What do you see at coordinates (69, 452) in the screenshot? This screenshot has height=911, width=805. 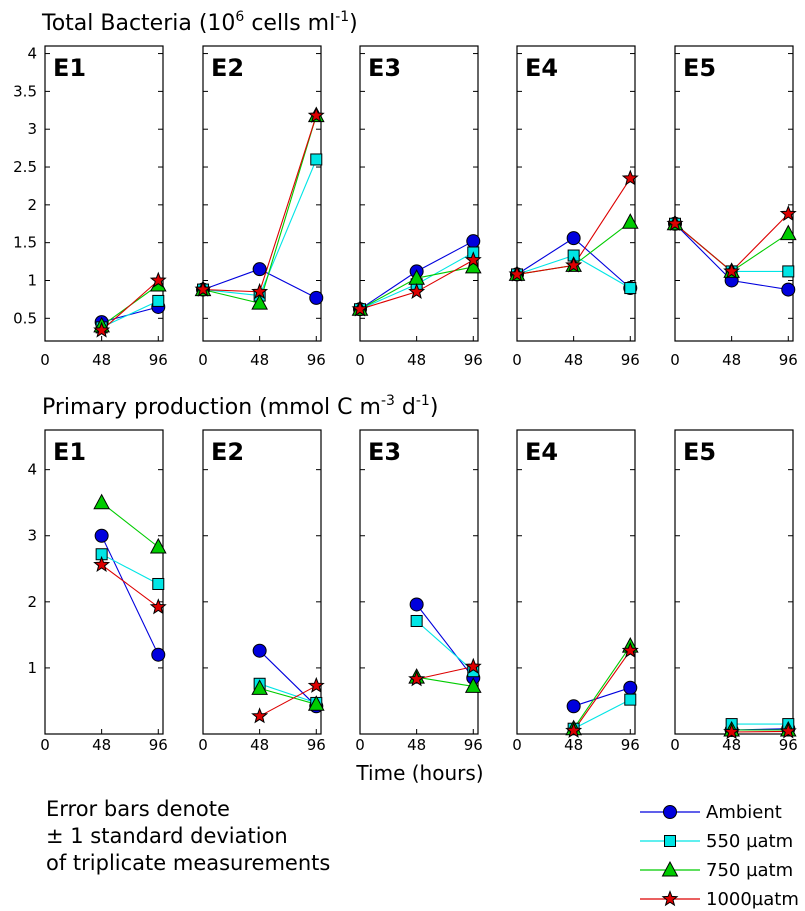 I see `panel-label: E1` at bounding box center [69, 452].